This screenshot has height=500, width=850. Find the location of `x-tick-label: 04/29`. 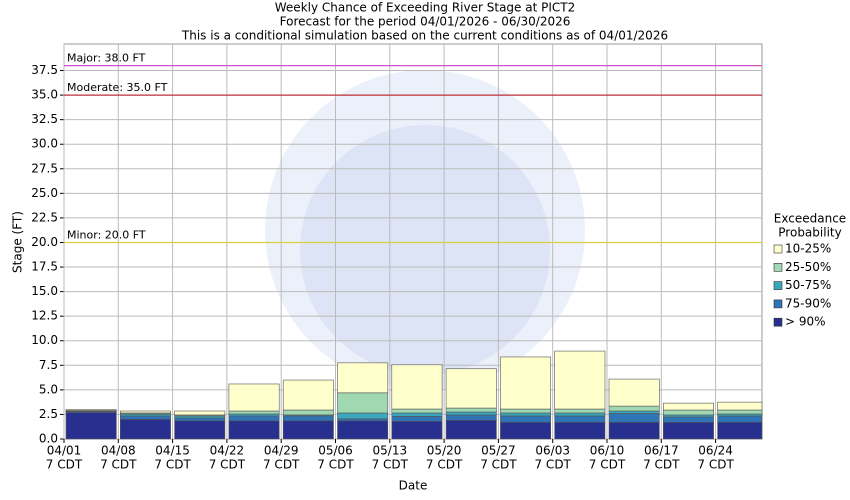

x-tick-label: 04/29 is located at coordinates (281, 451).